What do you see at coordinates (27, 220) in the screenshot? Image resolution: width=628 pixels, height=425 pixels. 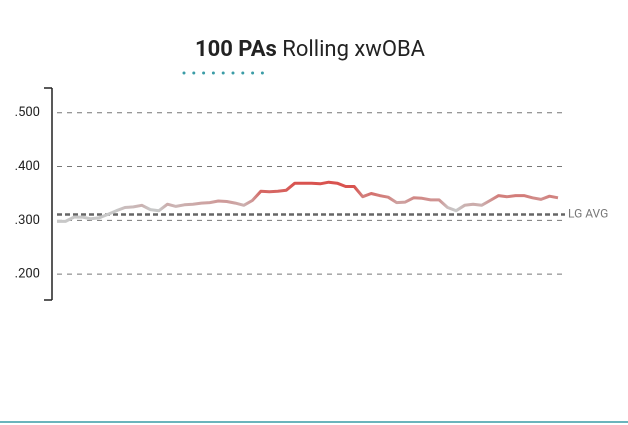 I see `y-tick-label: .300` at bounding box center [27, 220].